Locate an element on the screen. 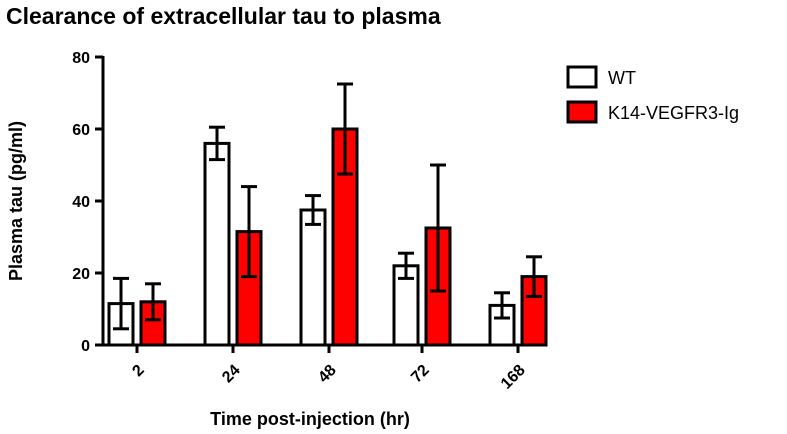  x-tick-label-72: 72 is located at coordinates (420, 374).